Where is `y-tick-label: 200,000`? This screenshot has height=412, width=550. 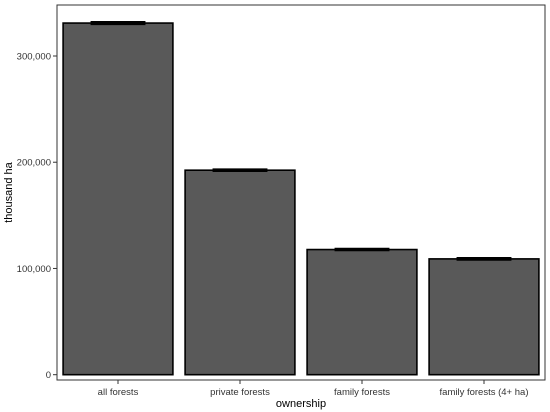 y-tick-label: 200,000 is located at coordinates (34, 163).